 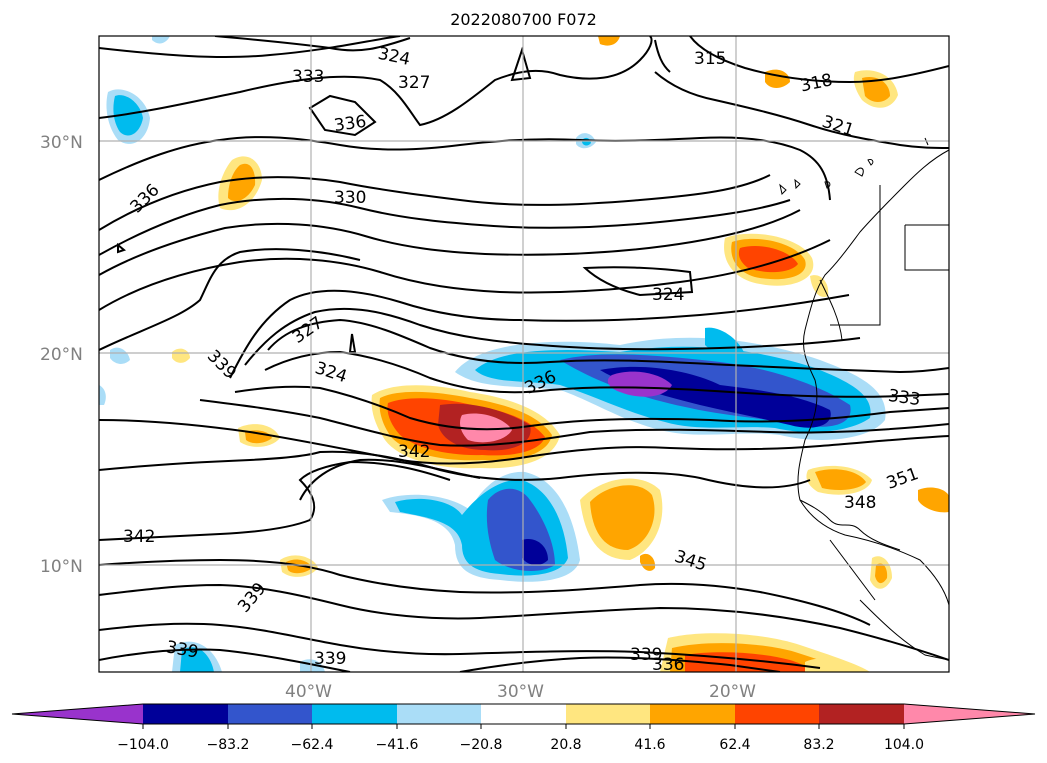 What do you see at coordinates (350, 198) in the screenshot?
I see `contour-label: 330` at bounding box center [350, 198].